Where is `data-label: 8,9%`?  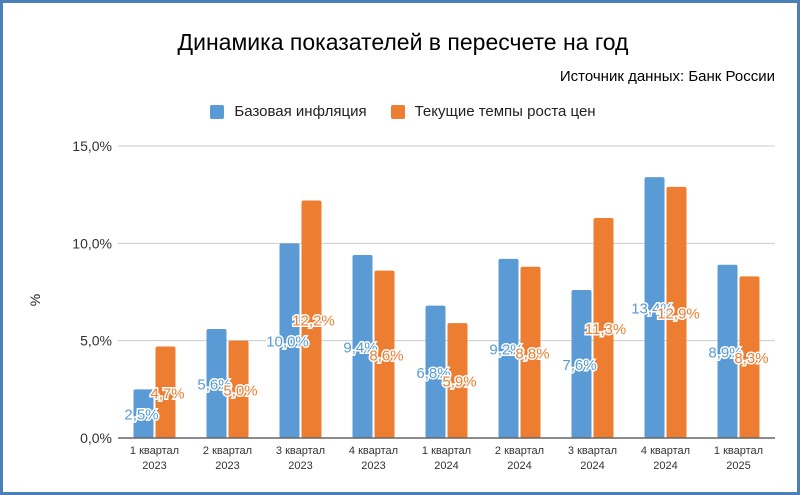 data-label: 8,9% is located at coordinates (725, 352).